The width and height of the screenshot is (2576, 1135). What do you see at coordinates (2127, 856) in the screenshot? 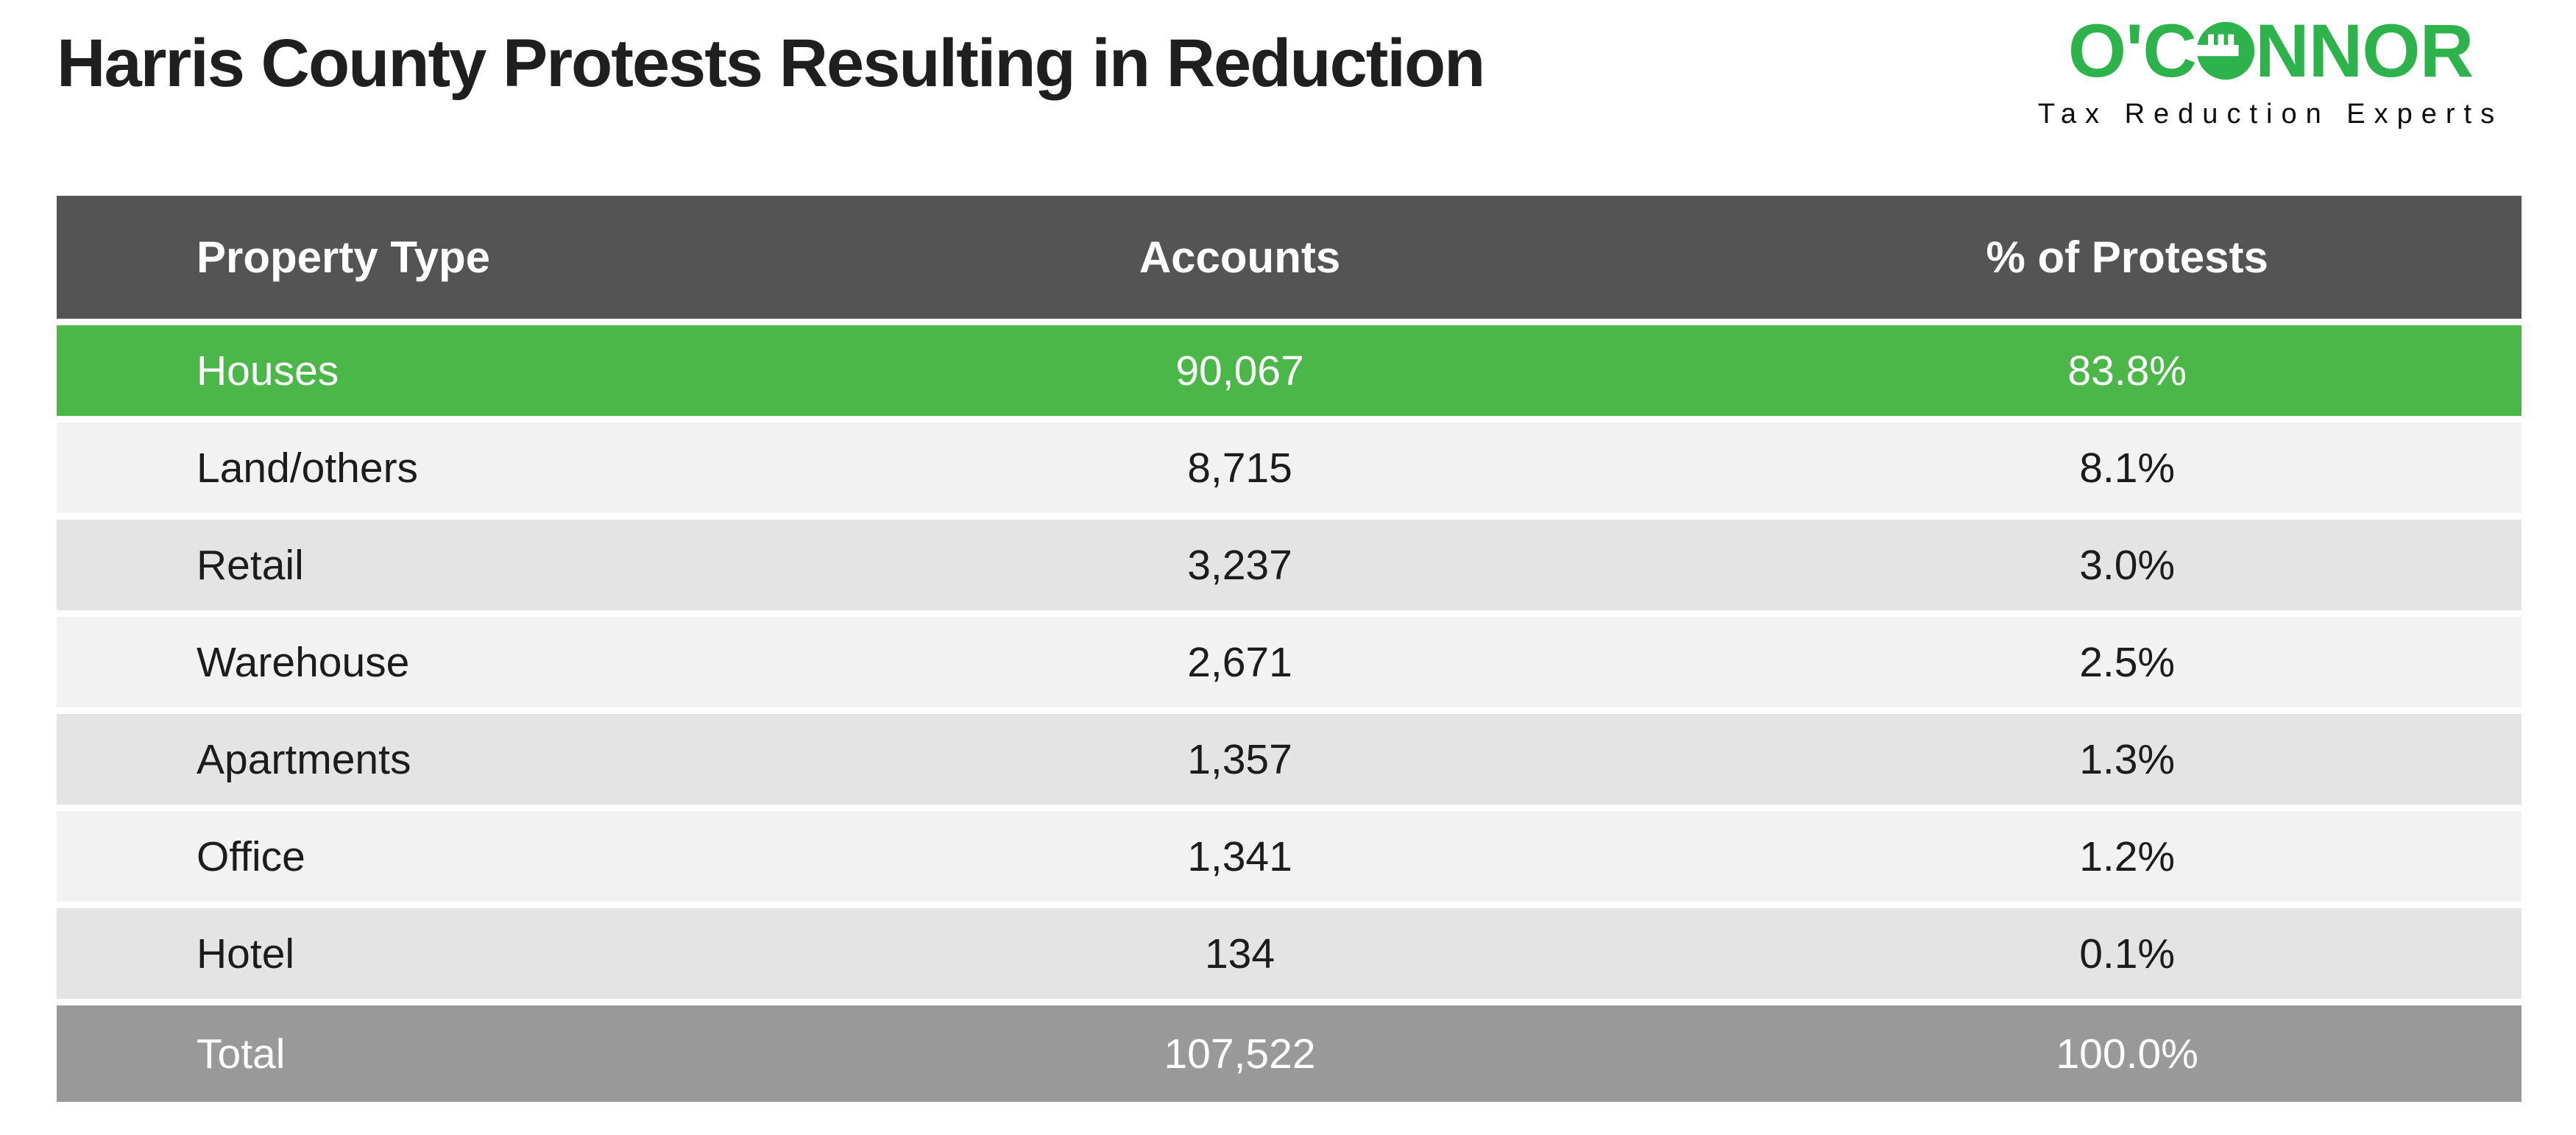
I see `percent-cell: 1.2%` at bounding box center [2127, 856].